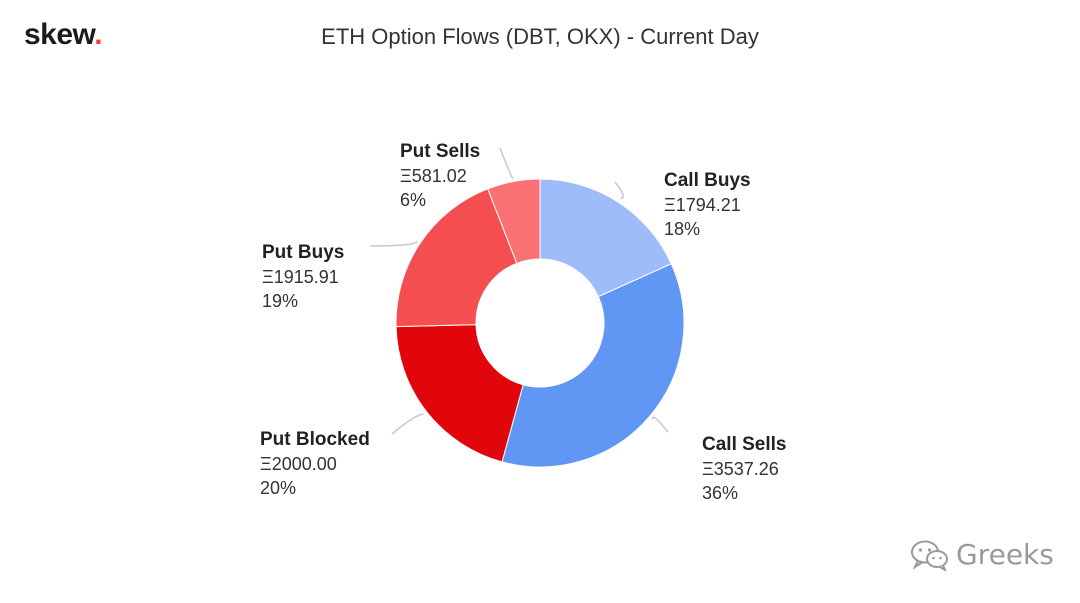 This screenshot has height=603, width=1080. I want to click on watermark: Greeks, so click(982, 554).